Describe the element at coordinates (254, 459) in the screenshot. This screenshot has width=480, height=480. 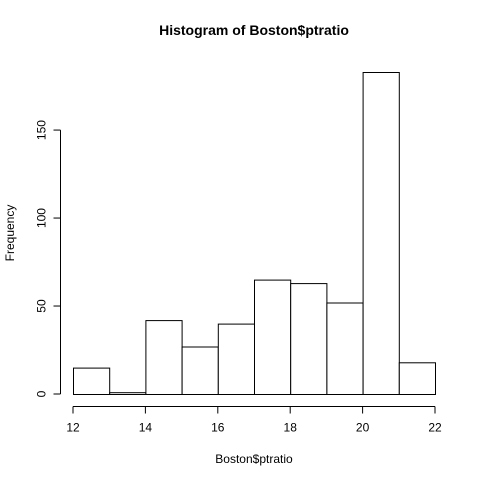
I see `x-axis-label: Boston$ptratio` at that location.